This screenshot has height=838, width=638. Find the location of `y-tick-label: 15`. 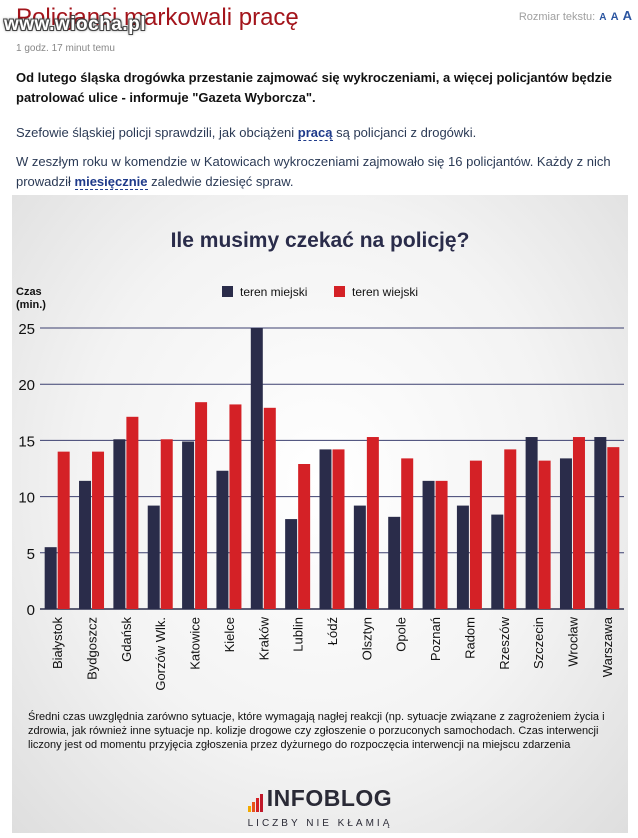

y-tick-label: 15 is located at coordinates (26, 441).